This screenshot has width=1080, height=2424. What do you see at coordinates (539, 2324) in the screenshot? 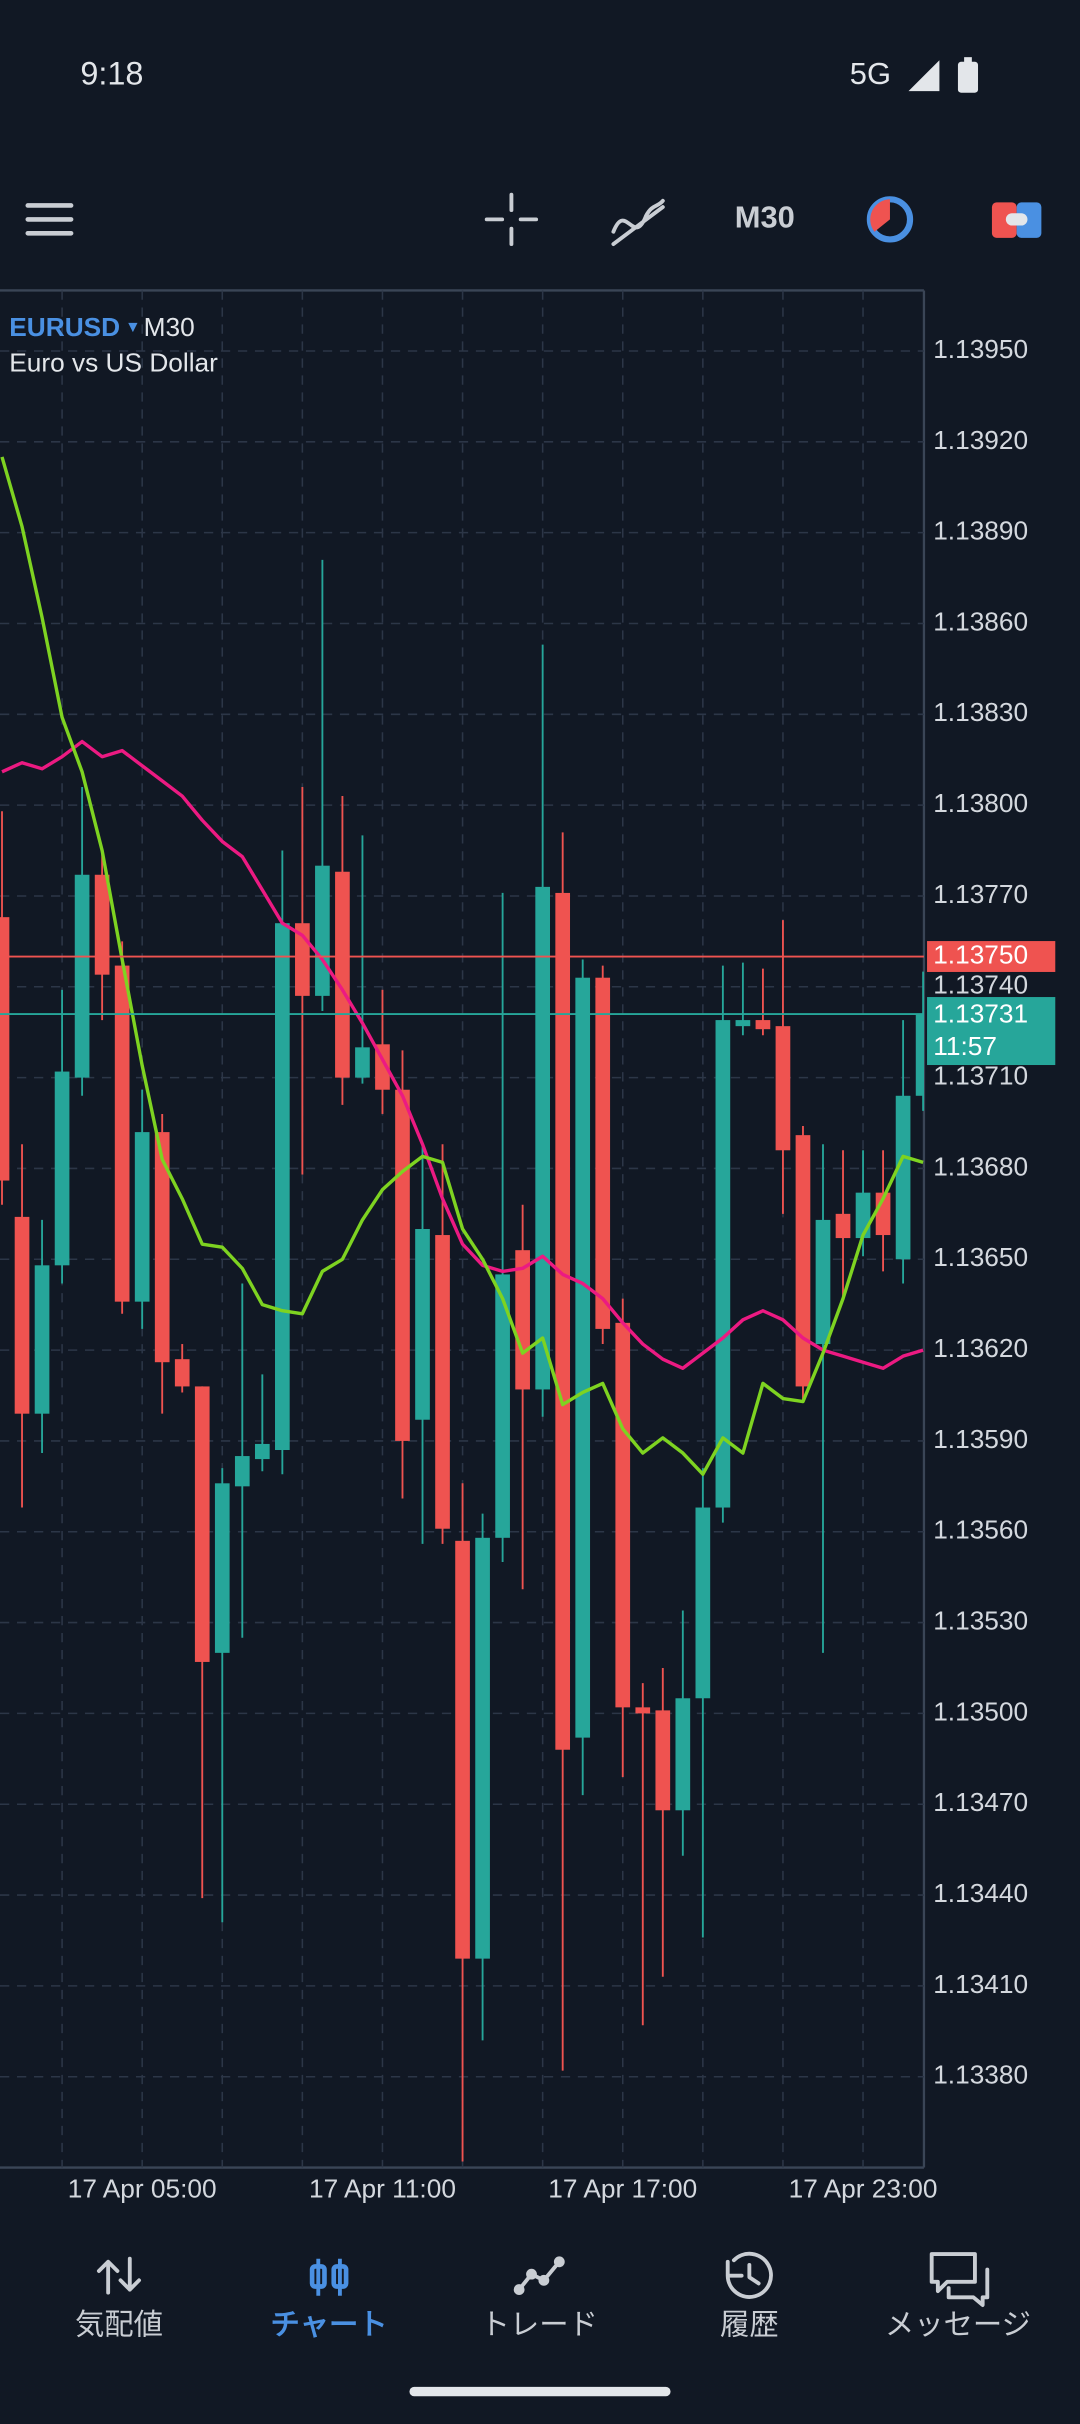
I see `nav-item-label: トレード` at bounding box center [539, 2324].